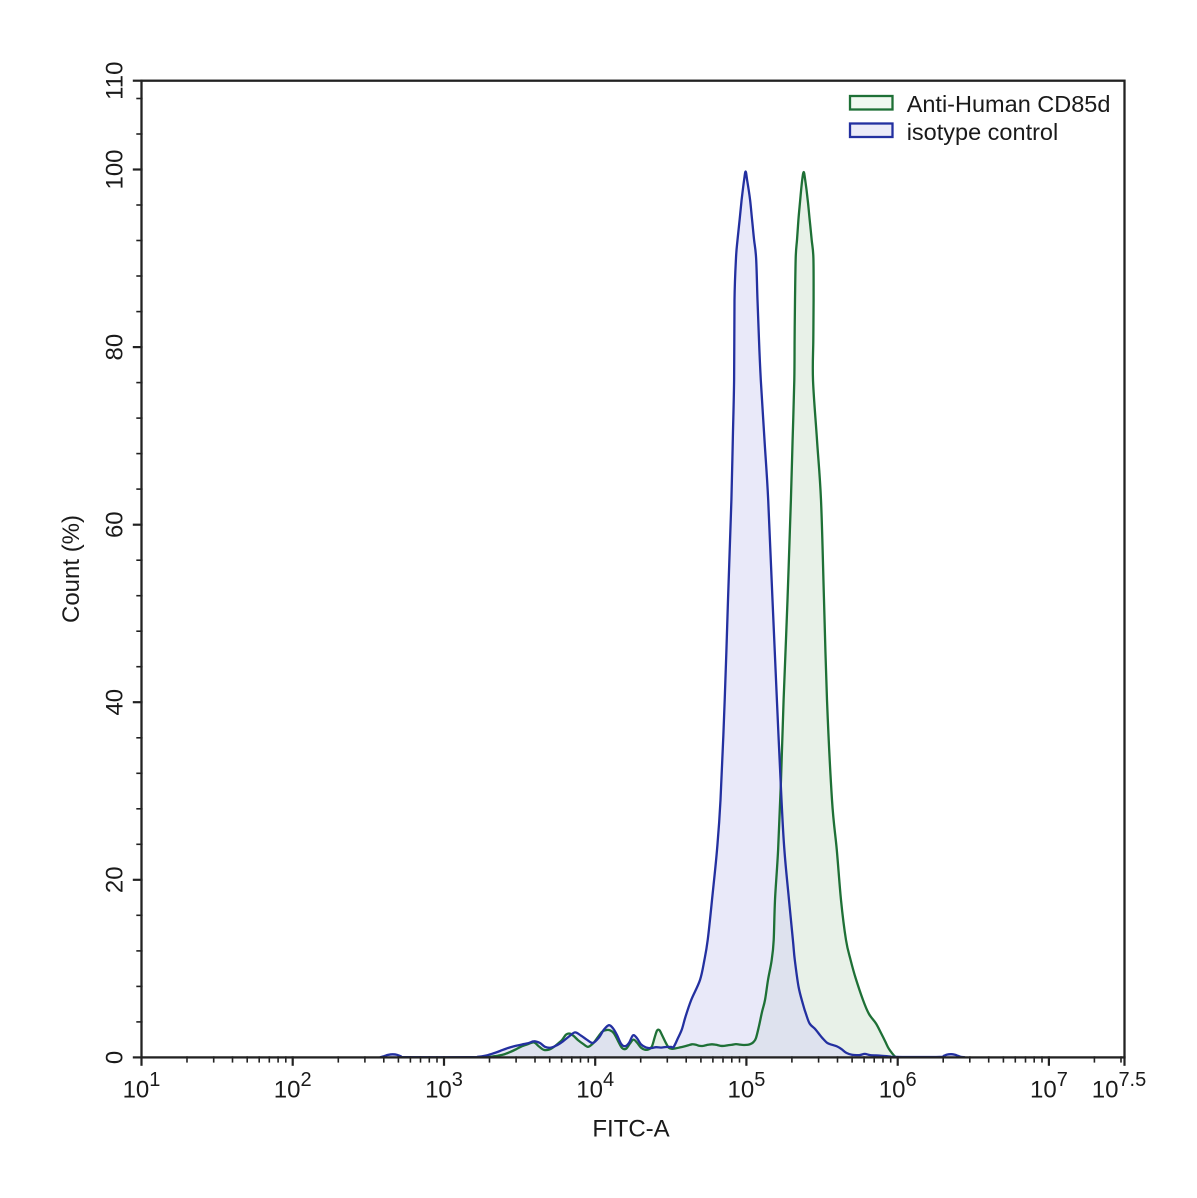 Image resolution: width=1197 pixels, height=1198 pixels. I want to click on svg-text: Anti-Human CD85d, so click(1009, 104).